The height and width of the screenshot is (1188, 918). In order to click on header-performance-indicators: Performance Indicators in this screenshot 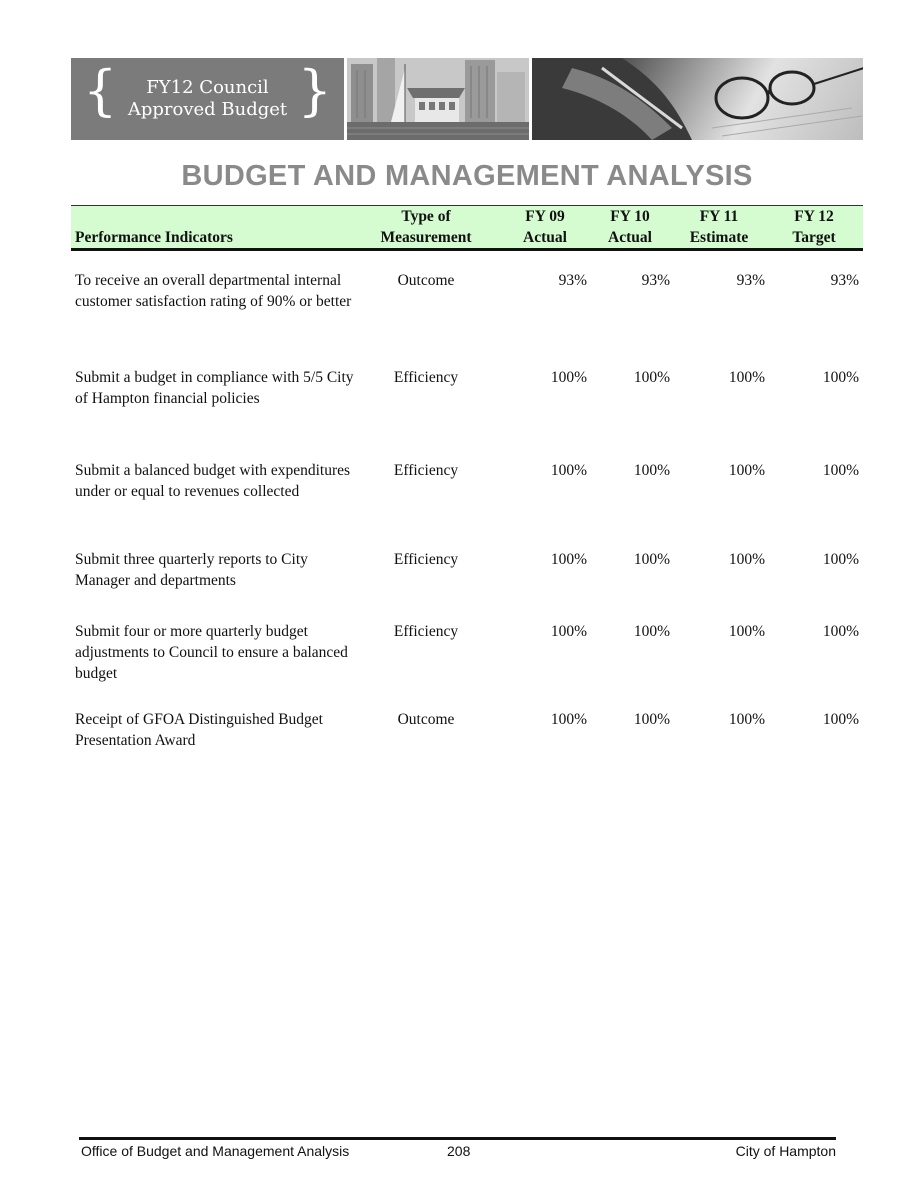, I will do `click(154, 237)`.